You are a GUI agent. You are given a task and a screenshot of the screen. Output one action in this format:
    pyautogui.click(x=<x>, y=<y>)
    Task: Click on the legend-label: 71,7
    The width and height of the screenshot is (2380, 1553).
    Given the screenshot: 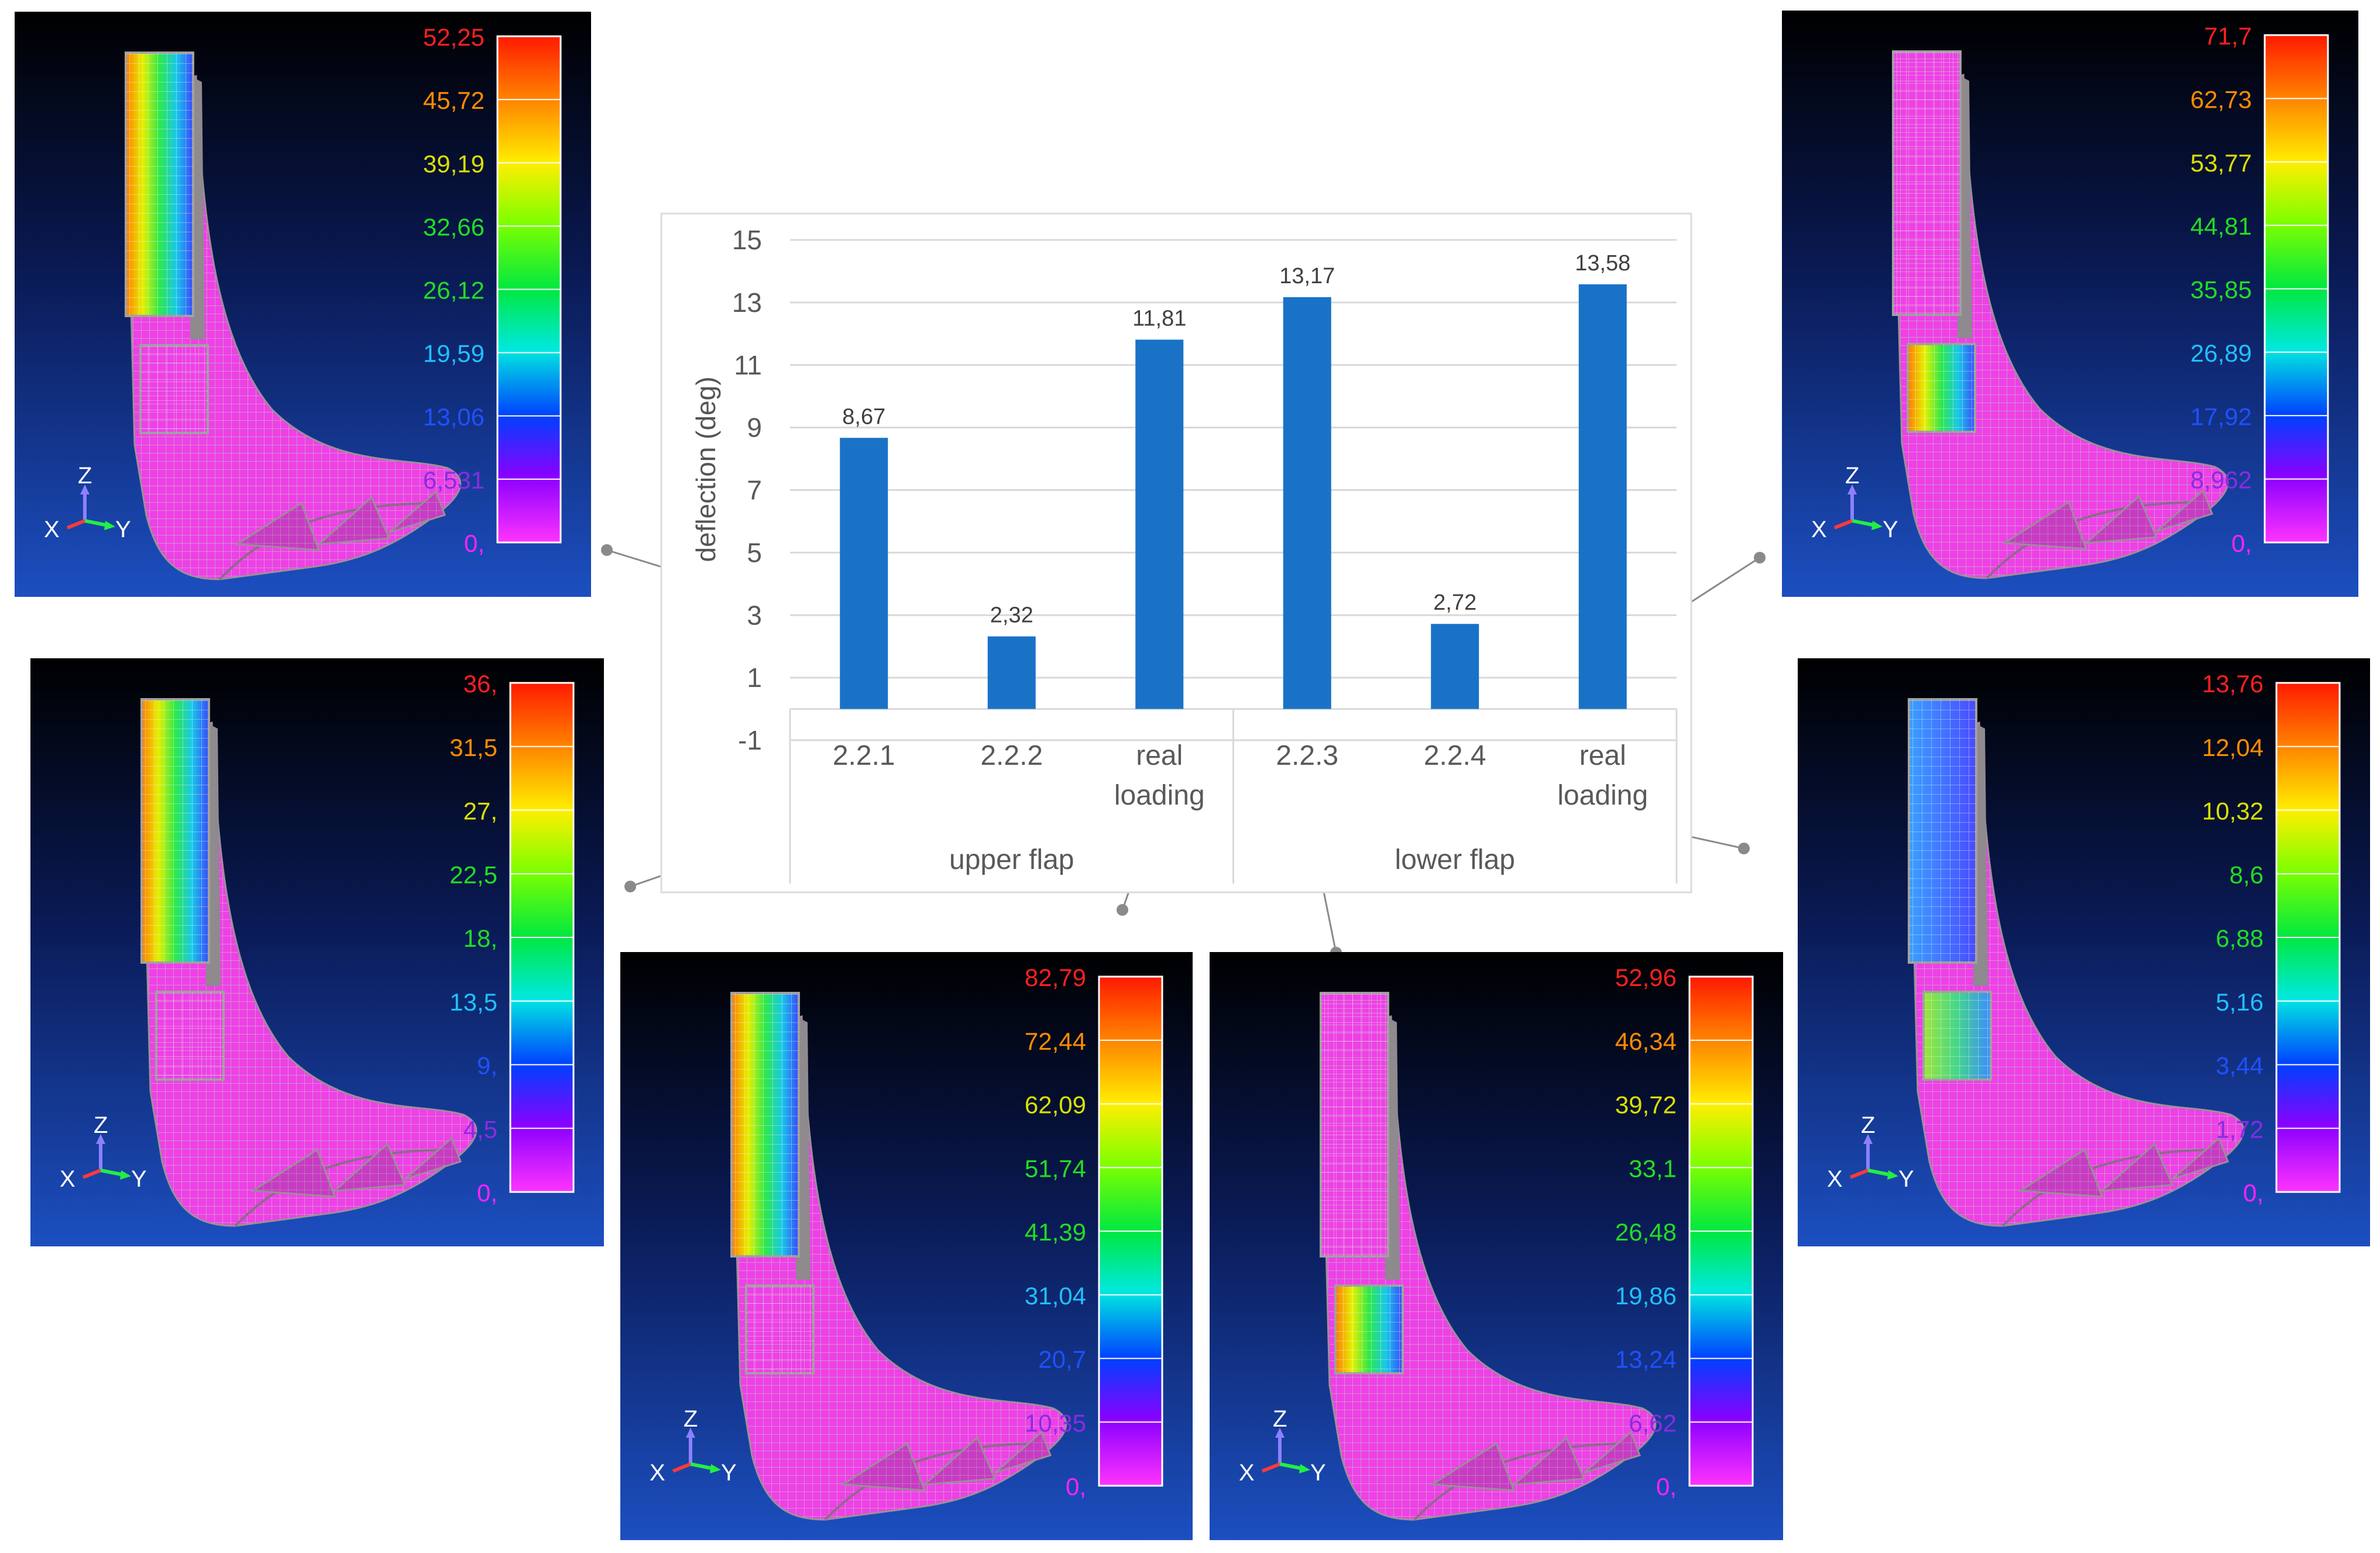 What is the action you would take?
    pyautogui.click(x=2228, y=36)
    